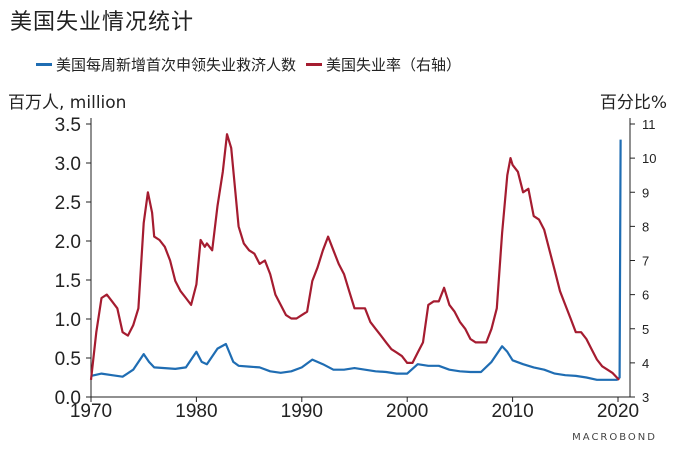 The height and width of the screenshot is (453, 675). I want to click on left-tick-label: 3.5, so click(68, 125).